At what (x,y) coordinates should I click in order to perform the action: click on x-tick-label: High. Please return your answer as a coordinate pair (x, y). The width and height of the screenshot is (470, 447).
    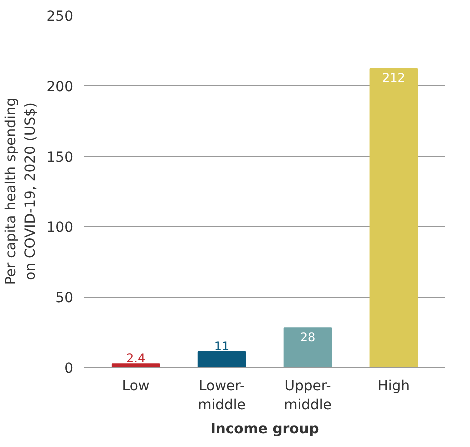
    Looking at the image, I should click on (394, 386).